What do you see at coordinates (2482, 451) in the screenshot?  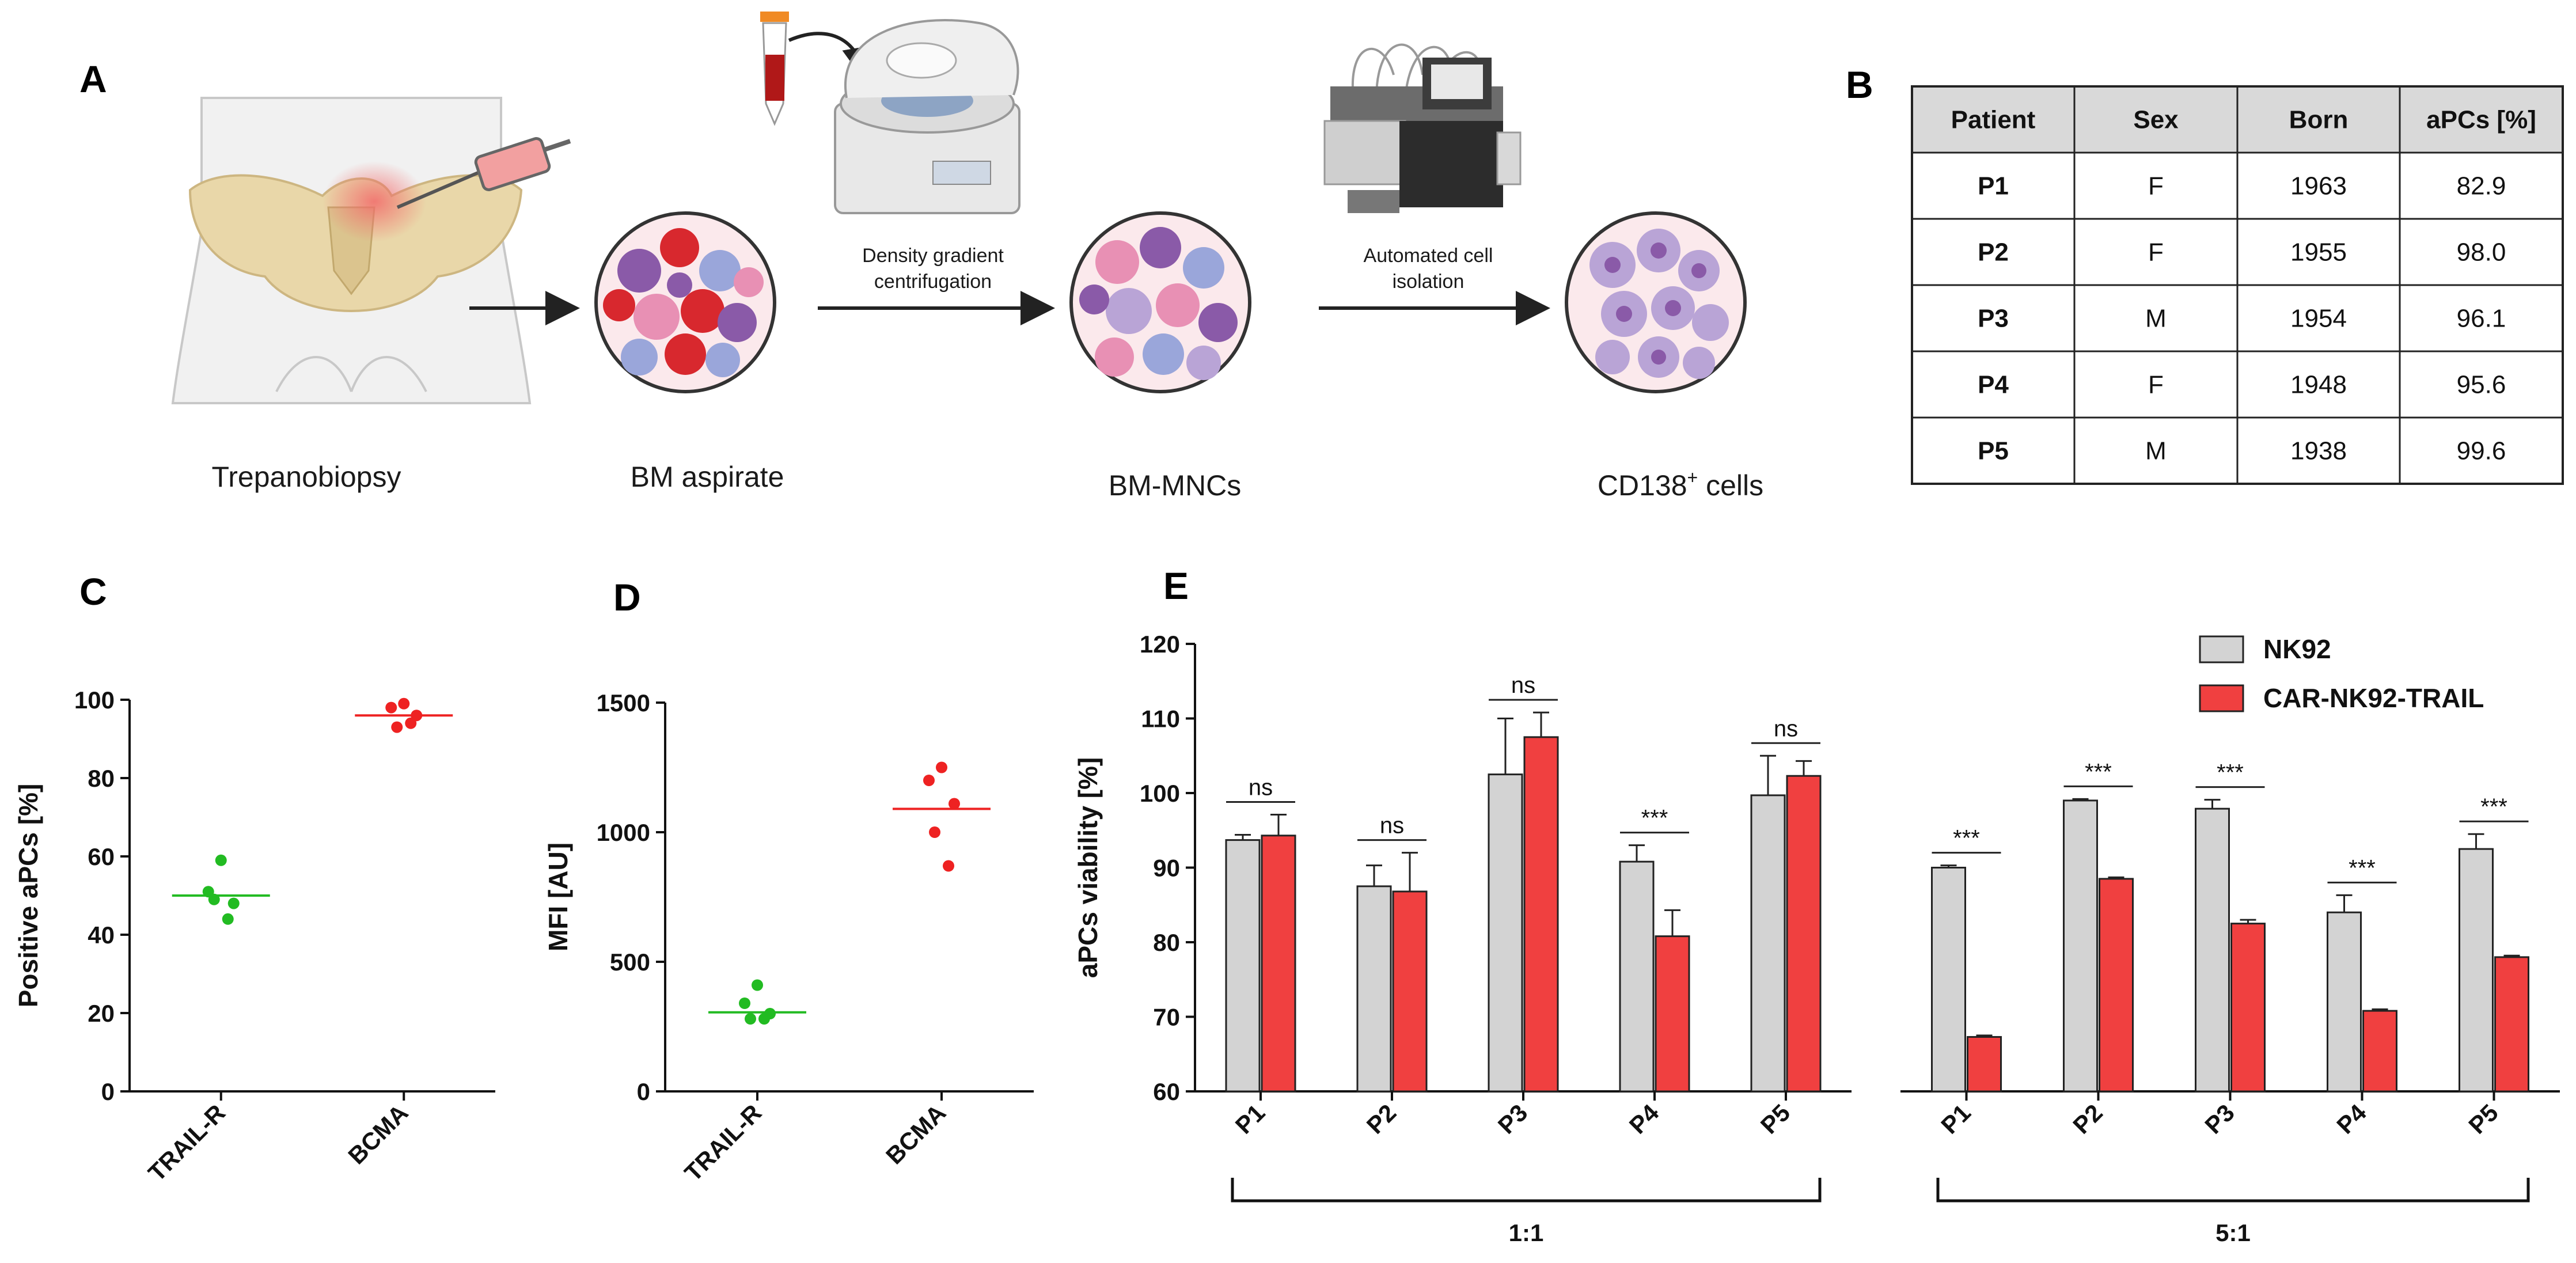 I see `table-cell: 99.6` at bounding box center [2482, 451].